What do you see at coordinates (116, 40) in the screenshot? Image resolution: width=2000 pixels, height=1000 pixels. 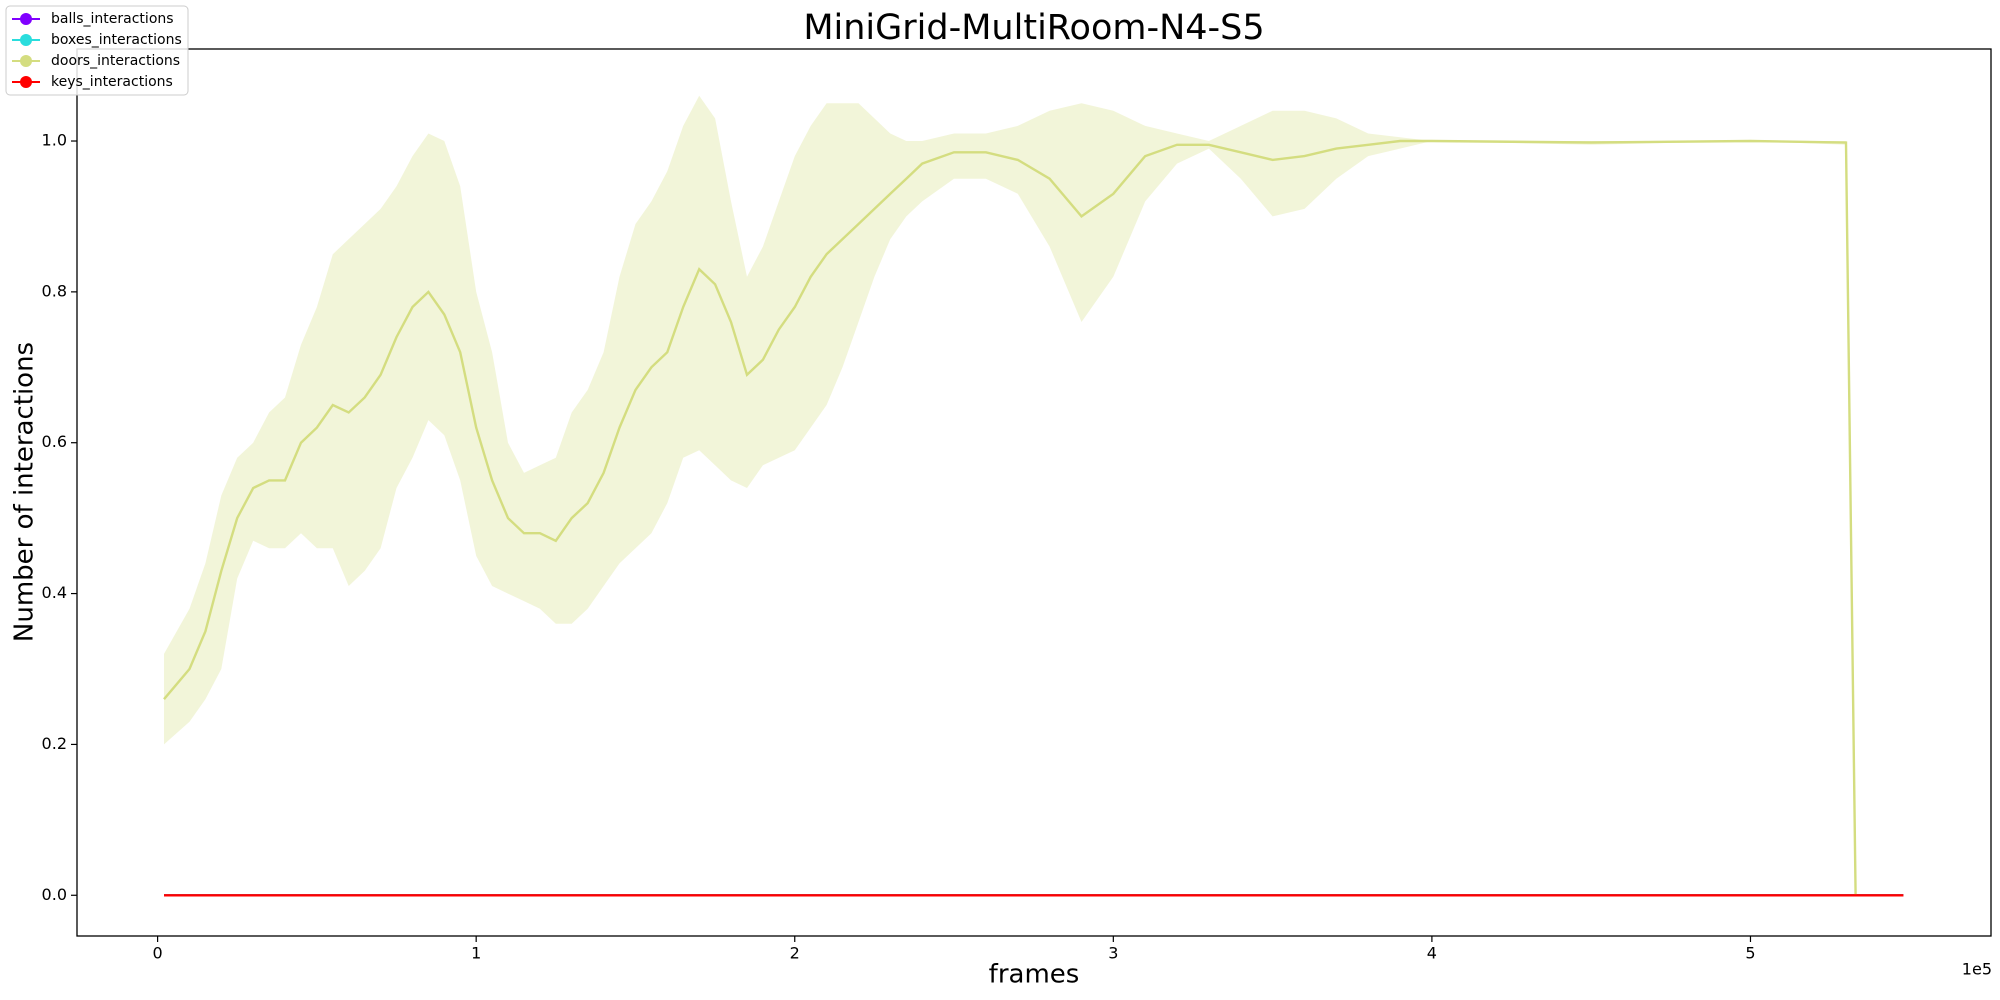 I see `legend-label: boxes_interactions` at bounding box center [116, 40].